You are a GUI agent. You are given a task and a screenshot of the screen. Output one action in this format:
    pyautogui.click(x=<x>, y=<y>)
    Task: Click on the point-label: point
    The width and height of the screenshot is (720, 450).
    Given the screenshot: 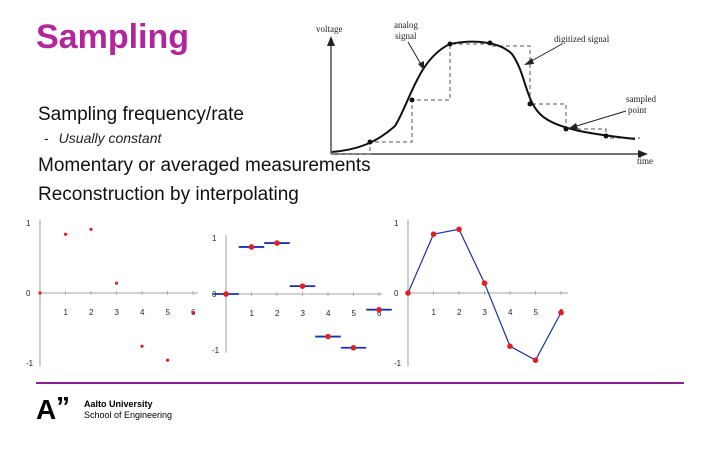 What is the action you would take?
    pyautogui.click(x=637, y=110)
    